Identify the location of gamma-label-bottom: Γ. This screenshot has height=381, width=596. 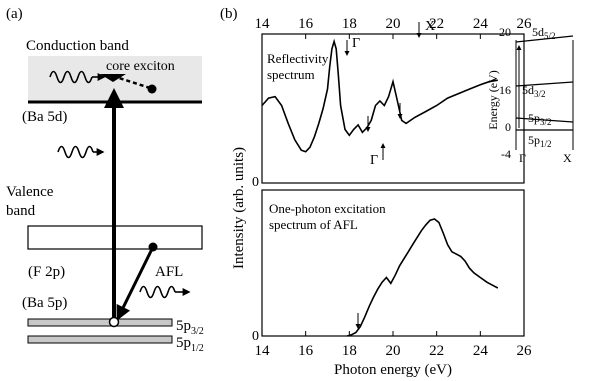
(374, 160).